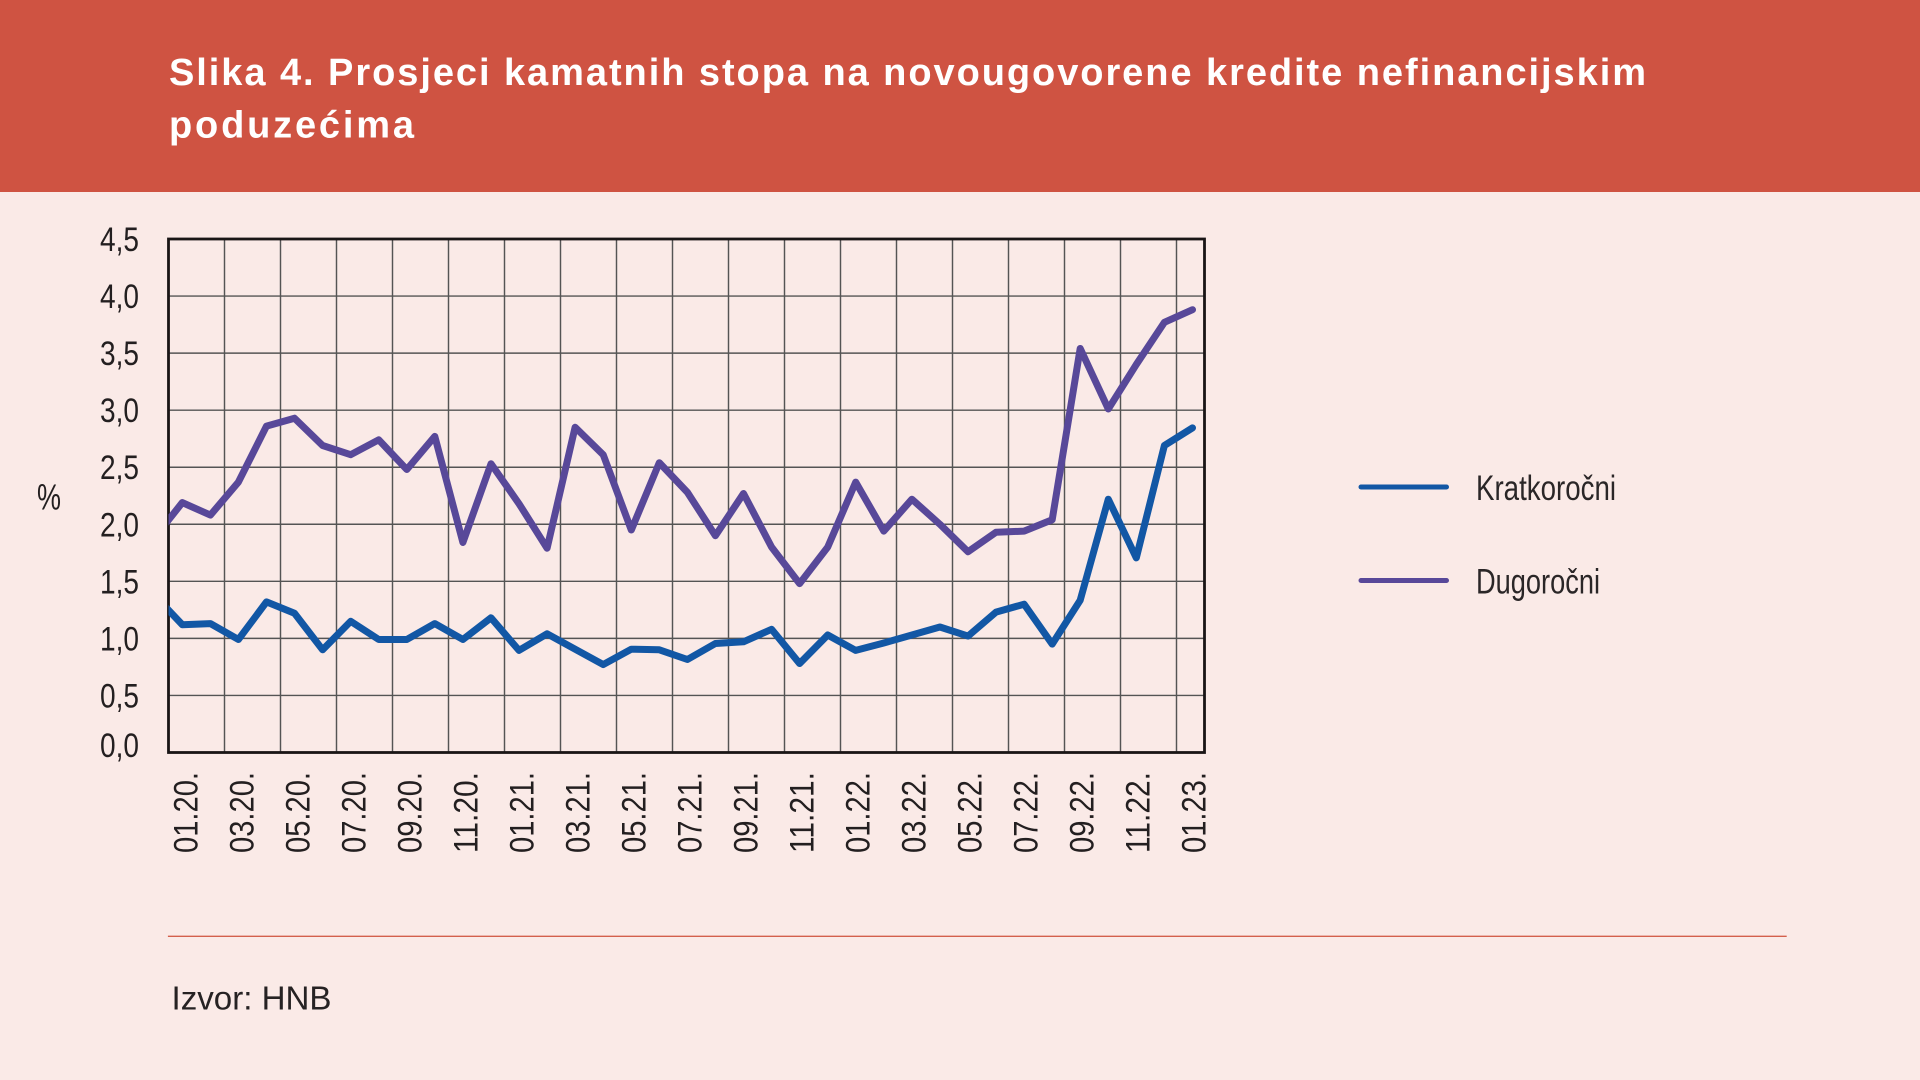  I want to click on svg-text: 07.22., so click(1027, 812).